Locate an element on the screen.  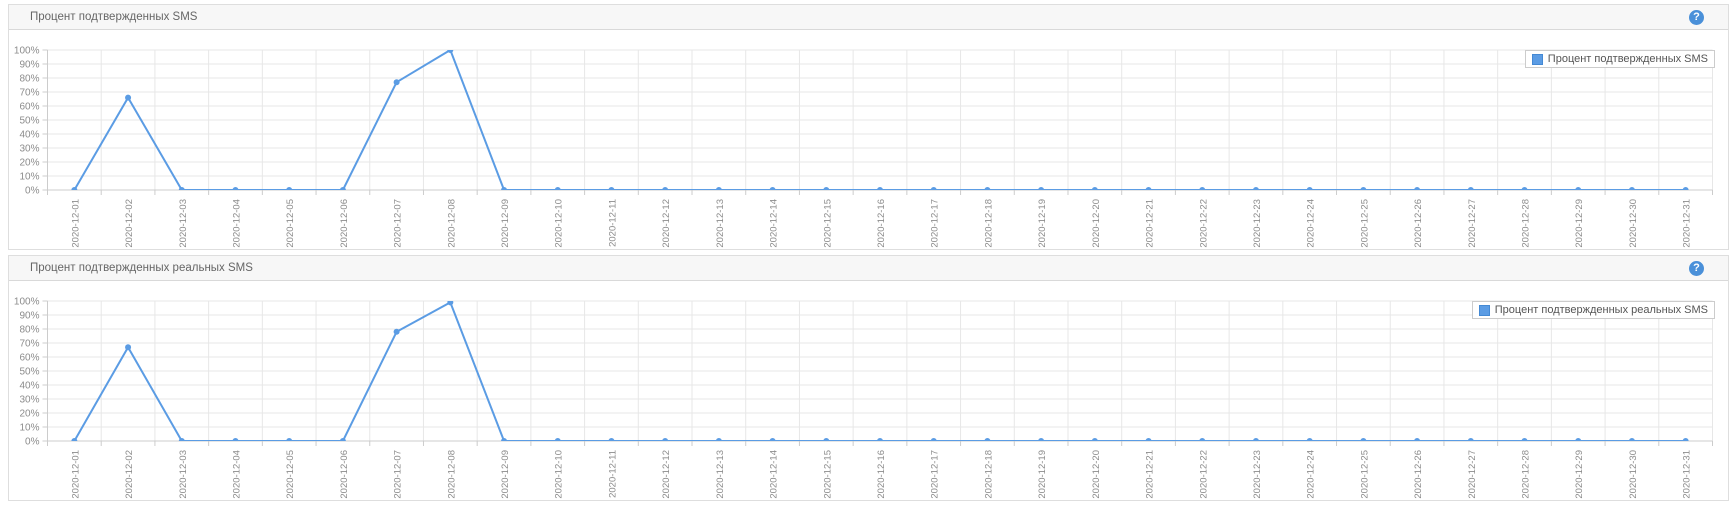
y-tick-label: 80% is located at coordinates (29, 79).